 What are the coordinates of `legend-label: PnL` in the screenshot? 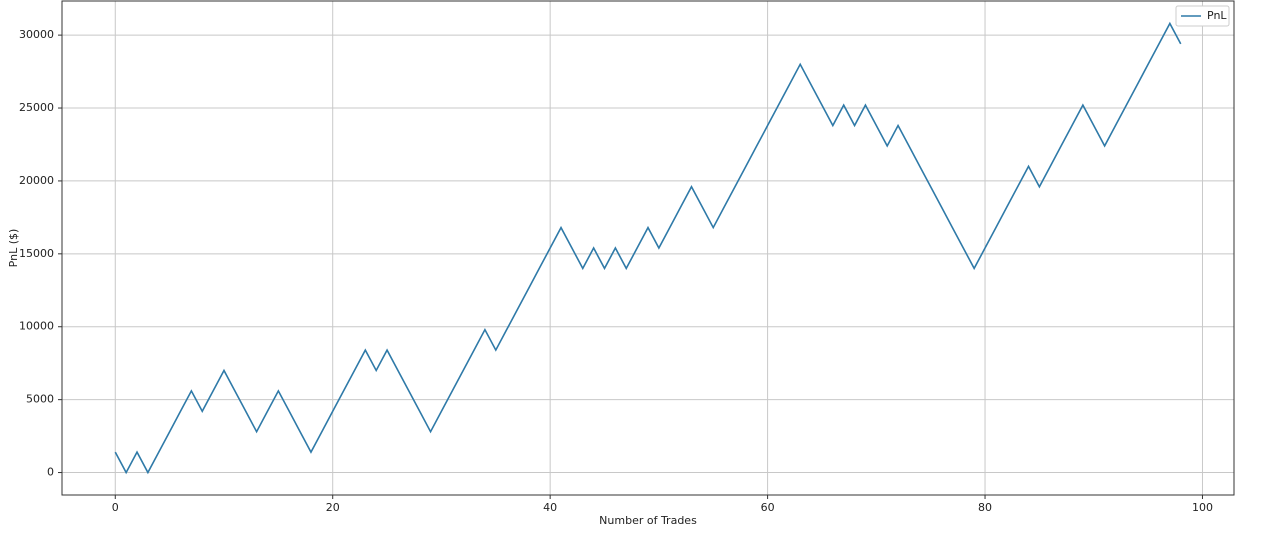 It's located at (1217, 15).